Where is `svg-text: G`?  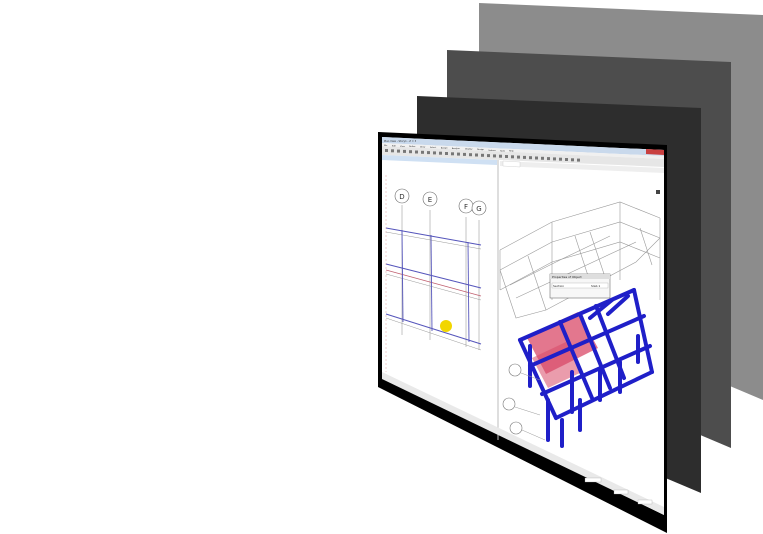
svg-text: G is located at coordinates (478, 209).